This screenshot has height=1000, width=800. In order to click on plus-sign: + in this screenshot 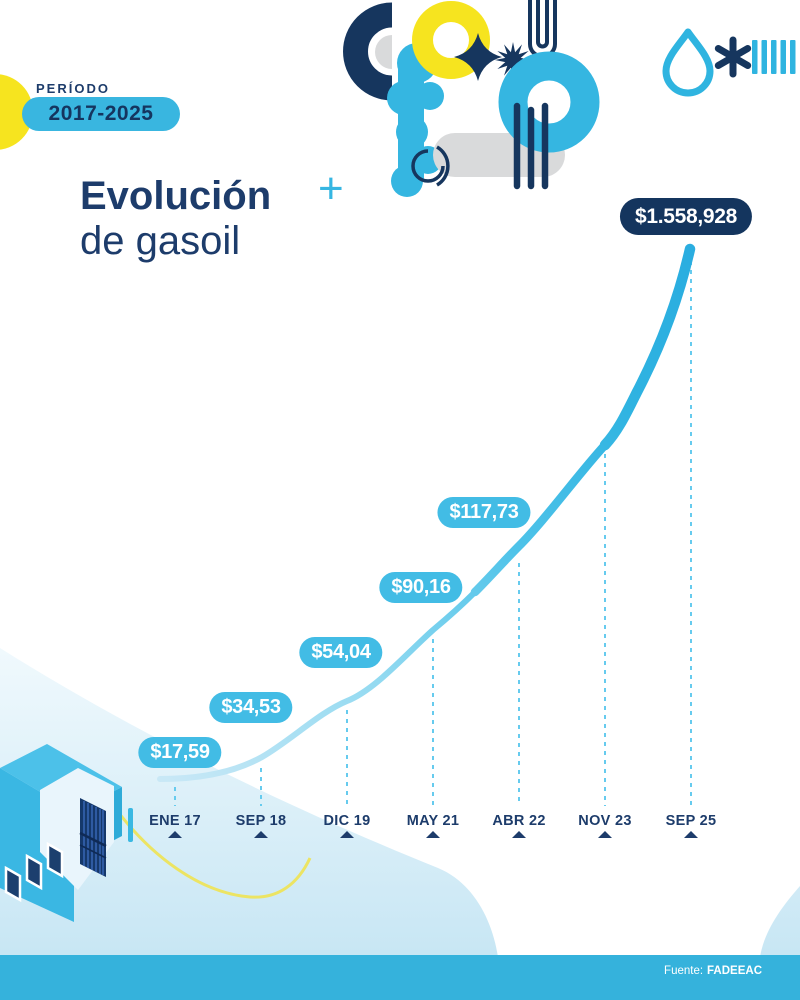, I will do `click(331, 188)`.